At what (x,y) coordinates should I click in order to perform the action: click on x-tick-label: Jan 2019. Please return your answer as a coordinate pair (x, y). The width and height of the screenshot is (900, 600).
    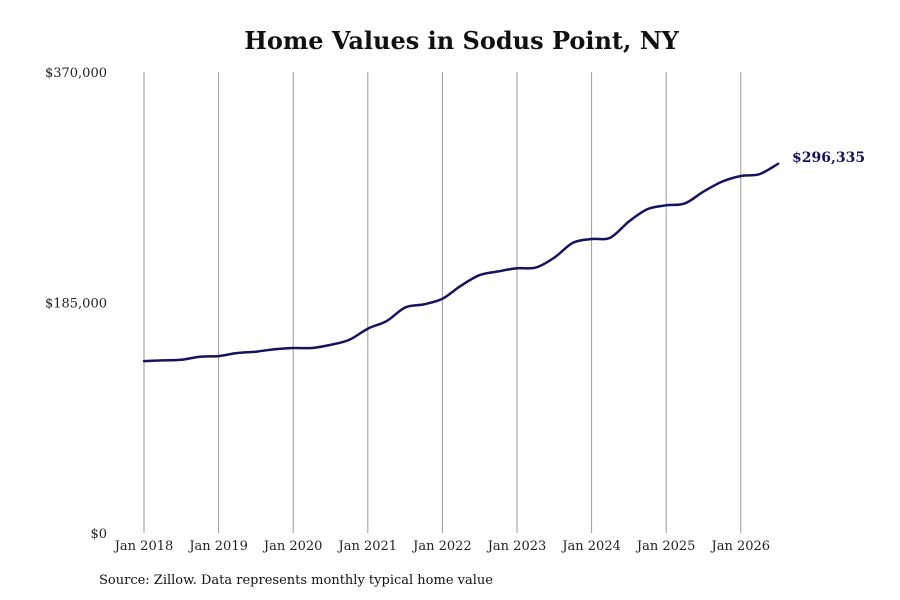
    Looking at the image, I should click on (217, 546).